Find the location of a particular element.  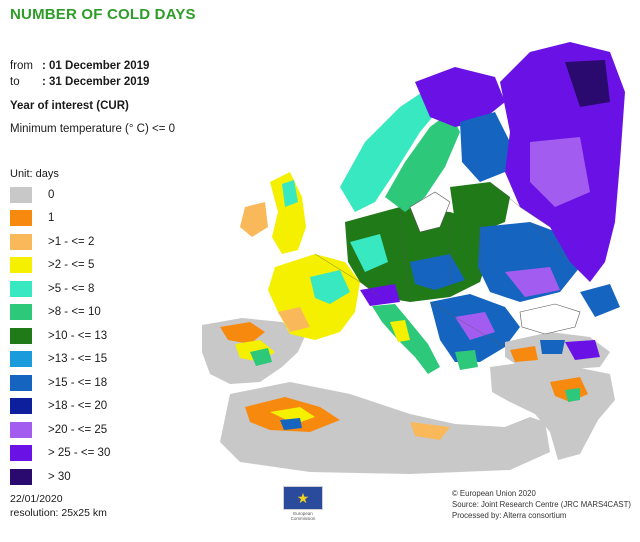

eu-flag-icon: ★ is located at coordinates (303, 498).